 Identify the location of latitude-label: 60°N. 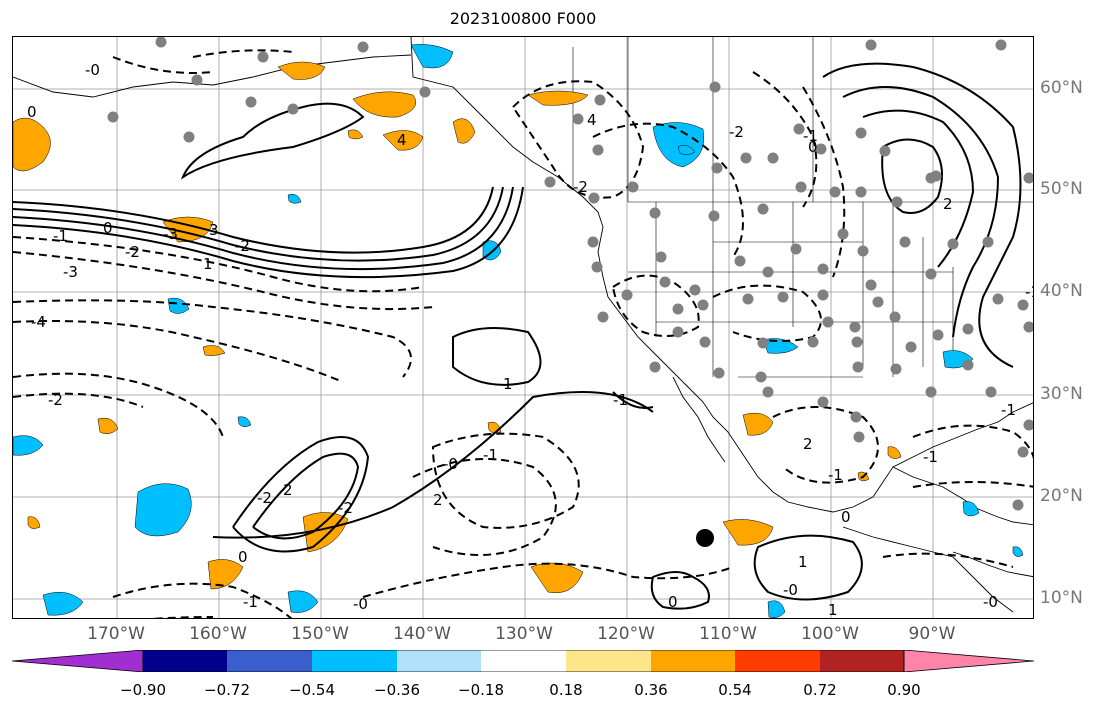
(1061, 88).